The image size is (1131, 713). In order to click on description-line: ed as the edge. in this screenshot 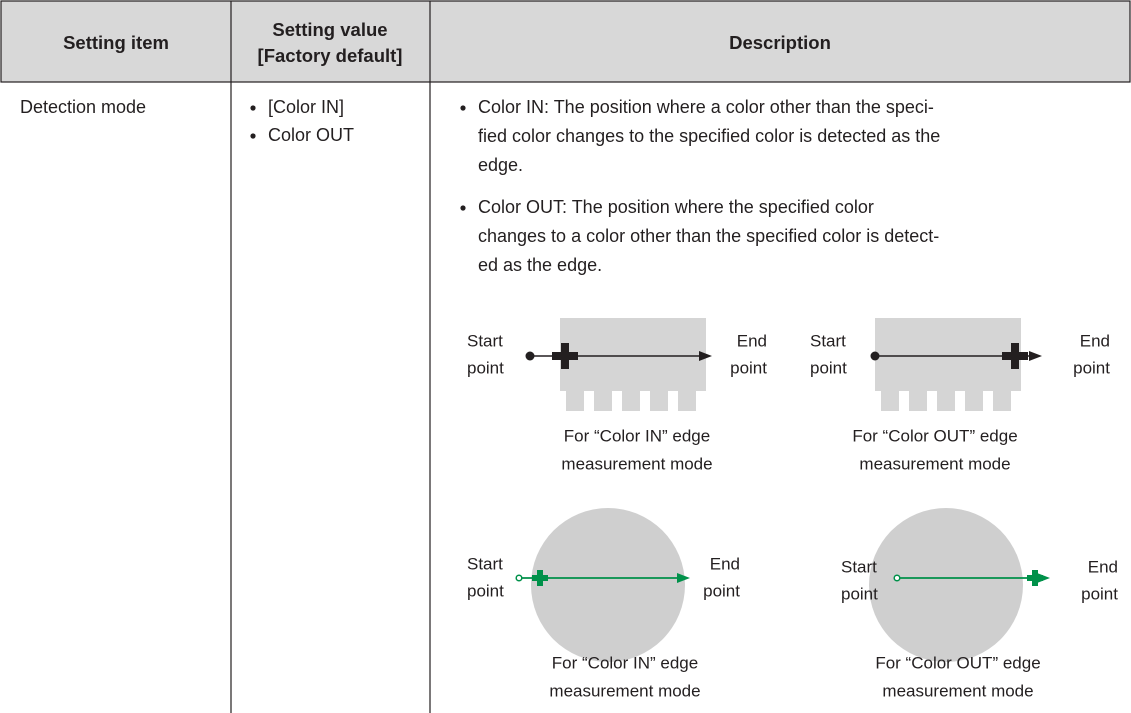, I will do `click(540, 265)`.